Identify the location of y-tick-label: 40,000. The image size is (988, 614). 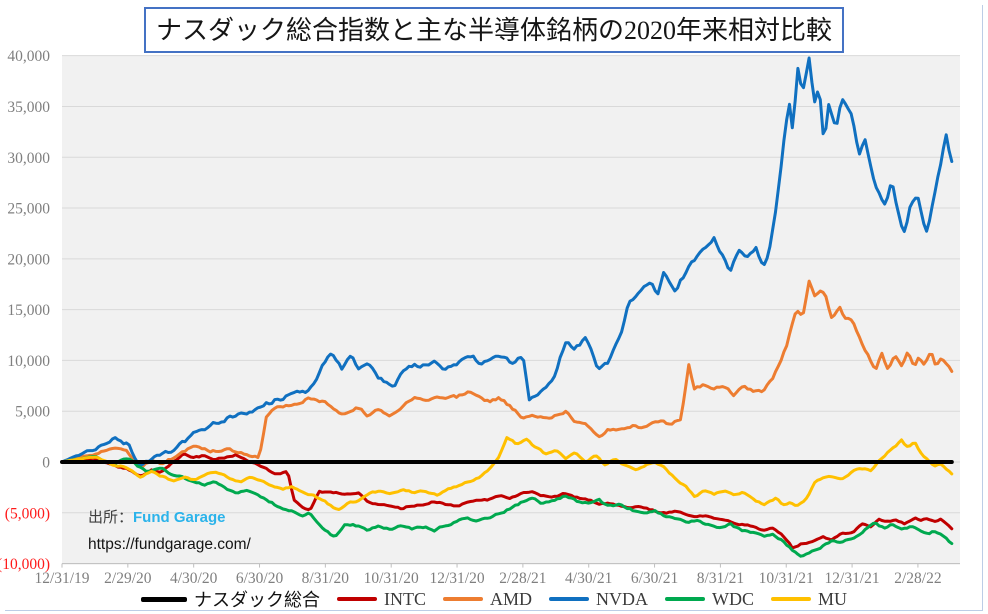
(28, 56).